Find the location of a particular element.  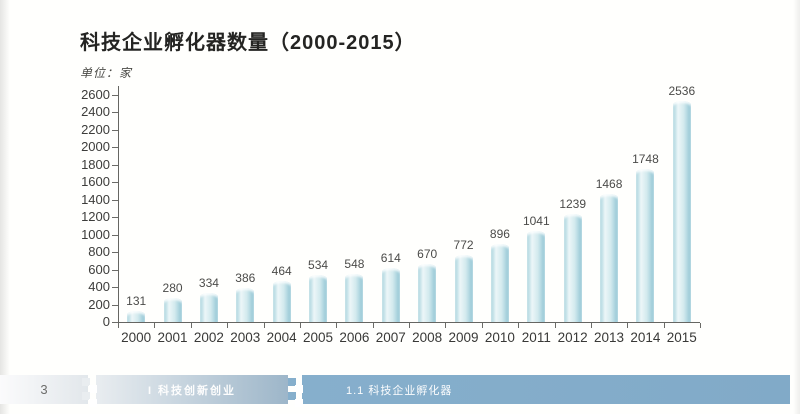

bar-value-label: 464 is located at coordinates (281, 271).